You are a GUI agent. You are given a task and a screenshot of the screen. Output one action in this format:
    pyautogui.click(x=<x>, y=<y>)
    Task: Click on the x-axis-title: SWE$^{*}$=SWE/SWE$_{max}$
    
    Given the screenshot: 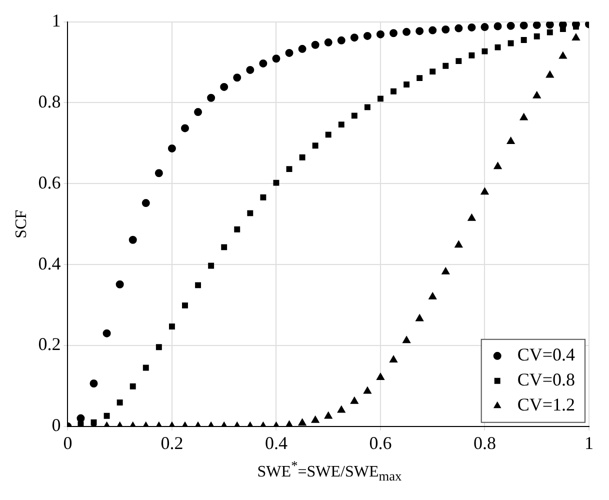 What is the action you would take?
    pyautogui.click(x=329, y=471)
    